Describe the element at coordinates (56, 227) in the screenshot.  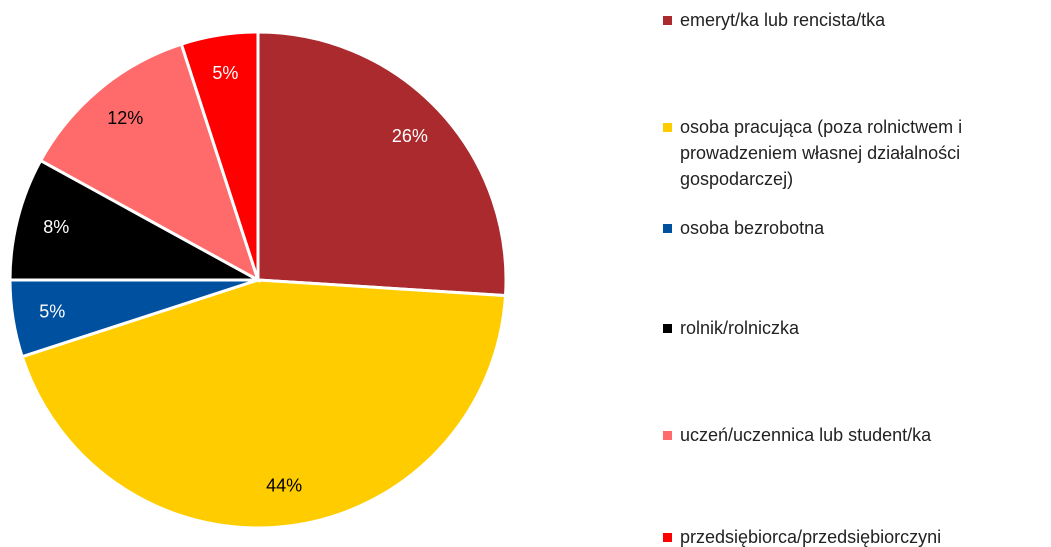
I see `data-label: 8%` at that location.